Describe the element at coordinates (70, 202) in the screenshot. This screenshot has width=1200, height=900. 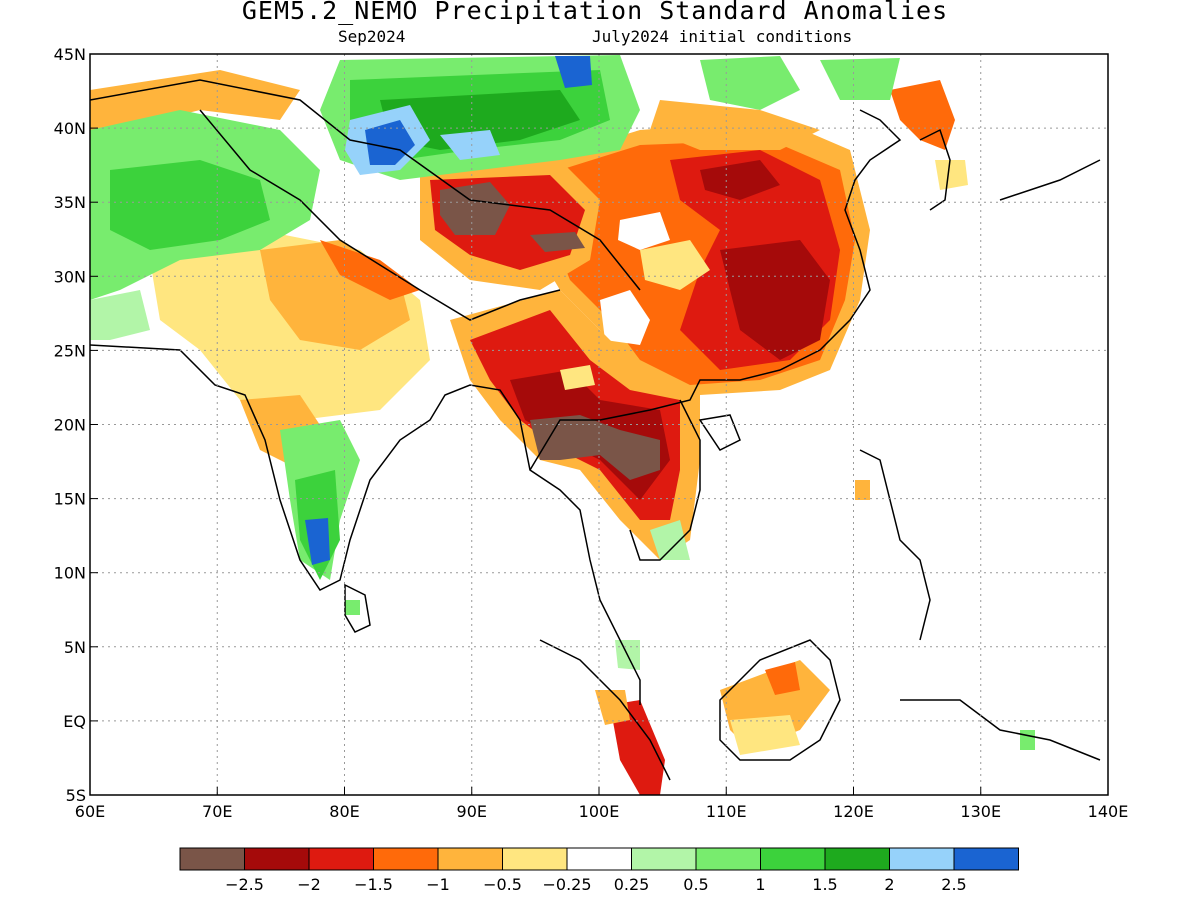
I see `y-tick-label: 35N` at that location.